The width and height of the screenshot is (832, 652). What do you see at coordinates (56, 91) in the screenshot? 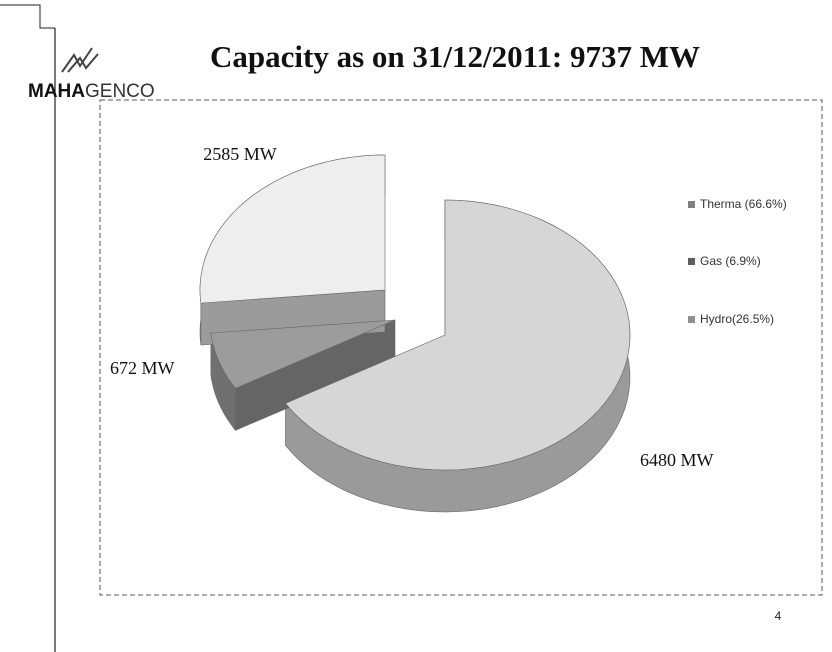
I see `logo-bold: MAHA` at bounding box center [56, 91].